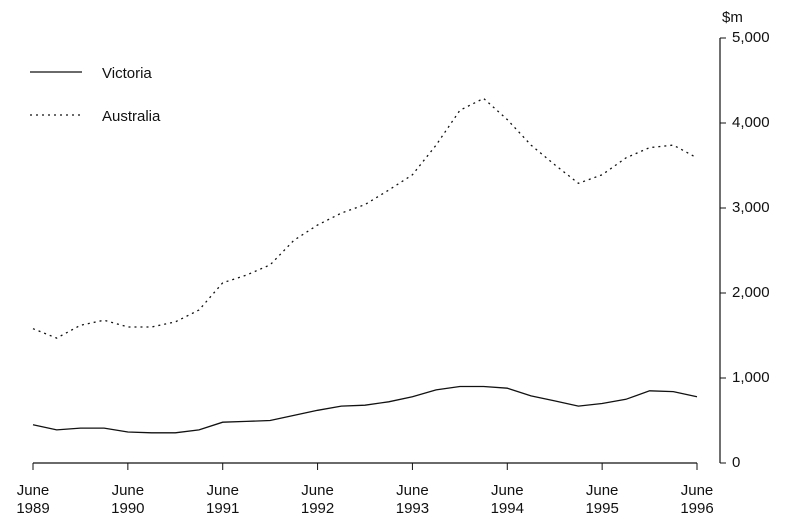 Image resolution: width=791 pixels, height=521 pixels. What do you see at coordinates (365, 409) in the screenshot?
I see `line-series` at bounding box center [365, 409].